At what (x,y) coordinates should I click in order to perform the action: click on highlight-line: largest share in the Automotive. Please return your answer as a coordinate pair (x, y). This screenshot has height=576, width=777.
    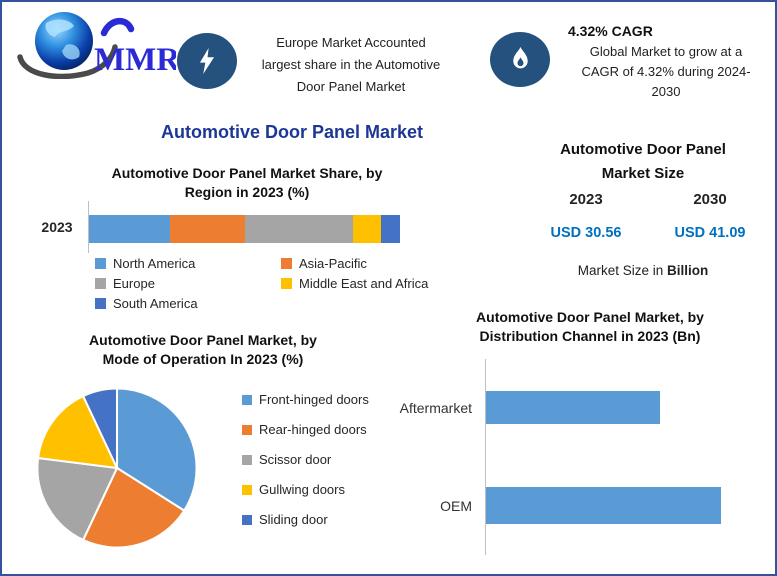
    Looking at the image, I should click on (351, 64).